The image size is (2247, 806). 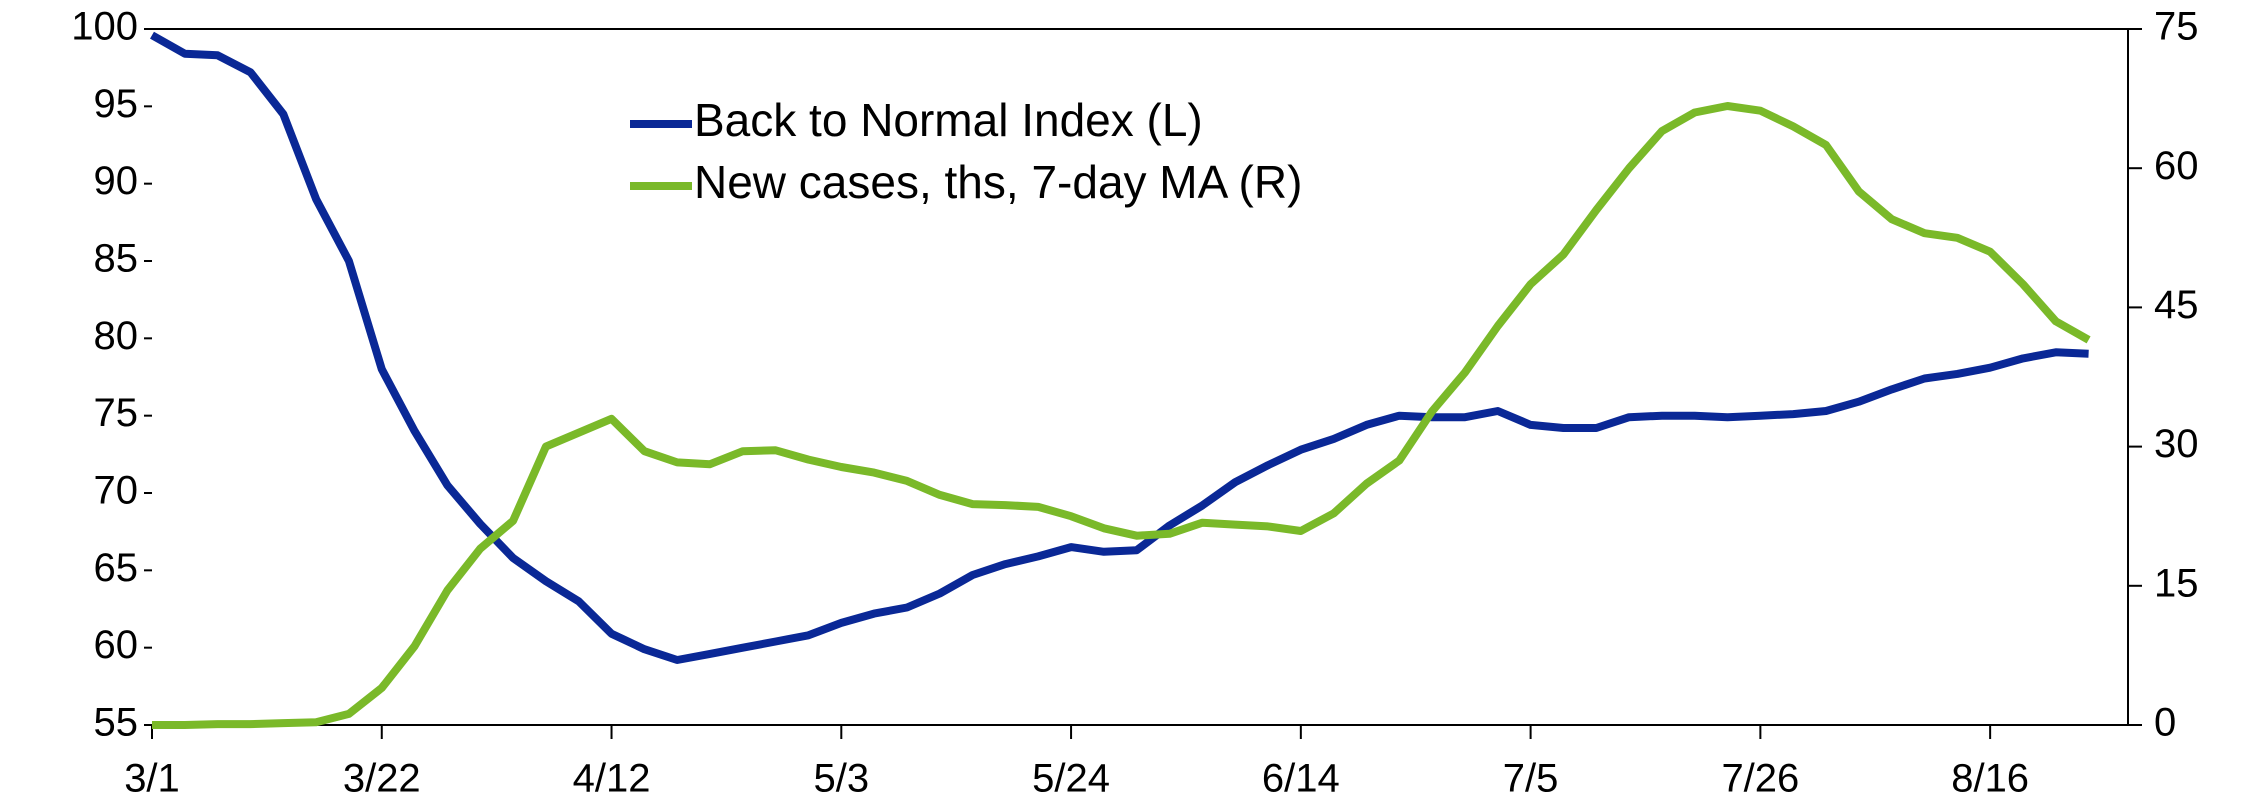 I want to click on x-tick-label: 4/12, so click(x=612, y=779).